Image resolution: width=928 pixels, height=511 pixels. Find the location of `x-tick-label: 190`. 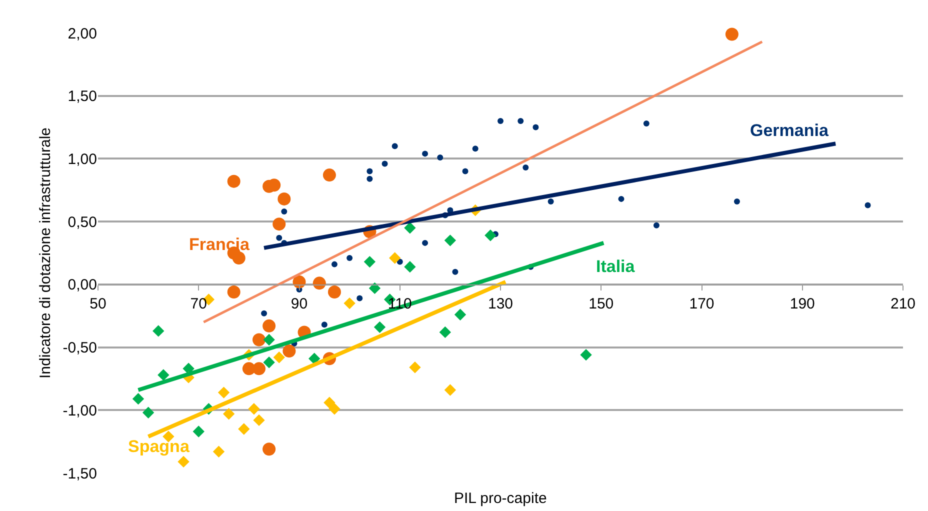

x-tick-label: 190 is located at coordinates (802, 303).